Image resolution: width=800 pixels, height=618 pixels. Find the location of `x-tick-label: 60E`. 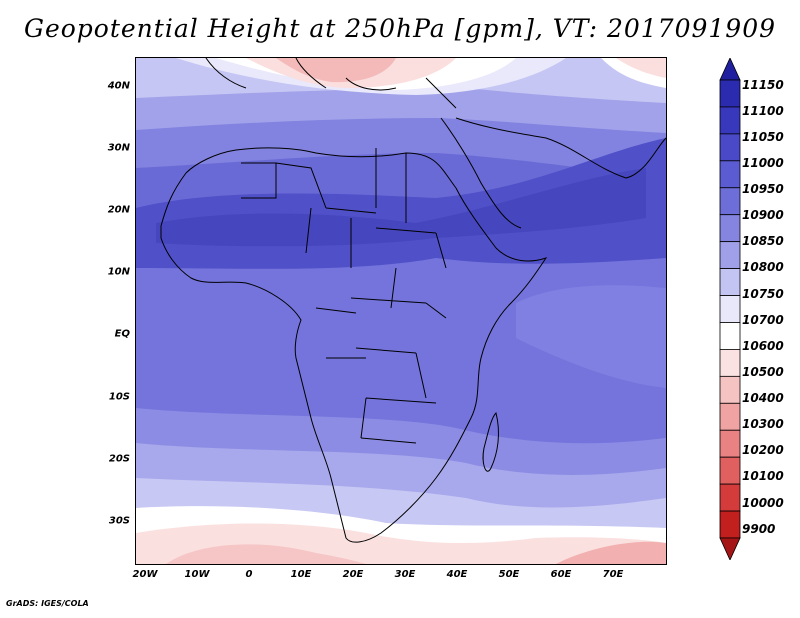

x-tick-label: 60E is located at coordinates (561, 574).